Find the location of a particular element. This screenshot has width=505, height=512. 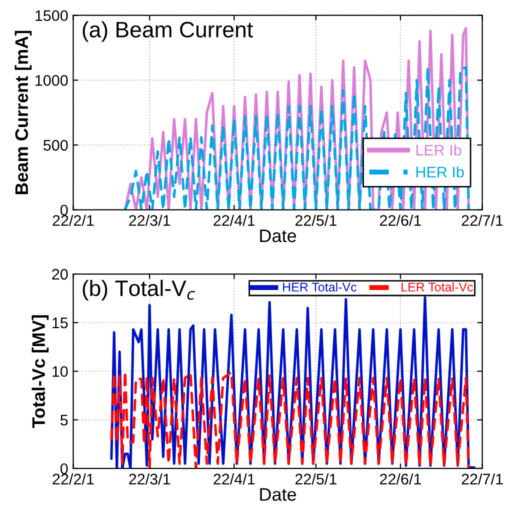

y-tick-label: 1500 is located at coordinates (52, 16).